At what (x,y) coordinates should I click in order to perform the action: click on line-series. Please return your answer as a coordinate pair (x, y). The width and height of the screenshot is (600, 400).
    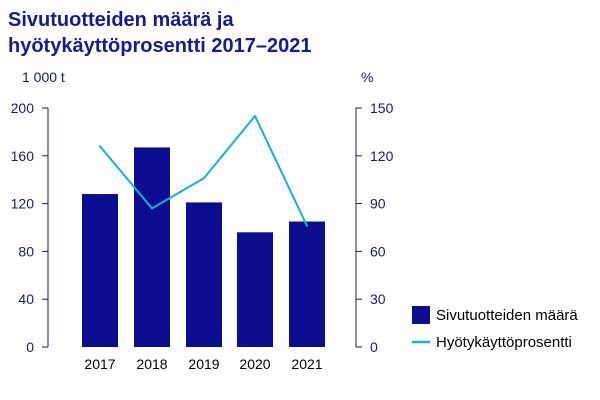
    Looking at the image, I should click on (203, 170).